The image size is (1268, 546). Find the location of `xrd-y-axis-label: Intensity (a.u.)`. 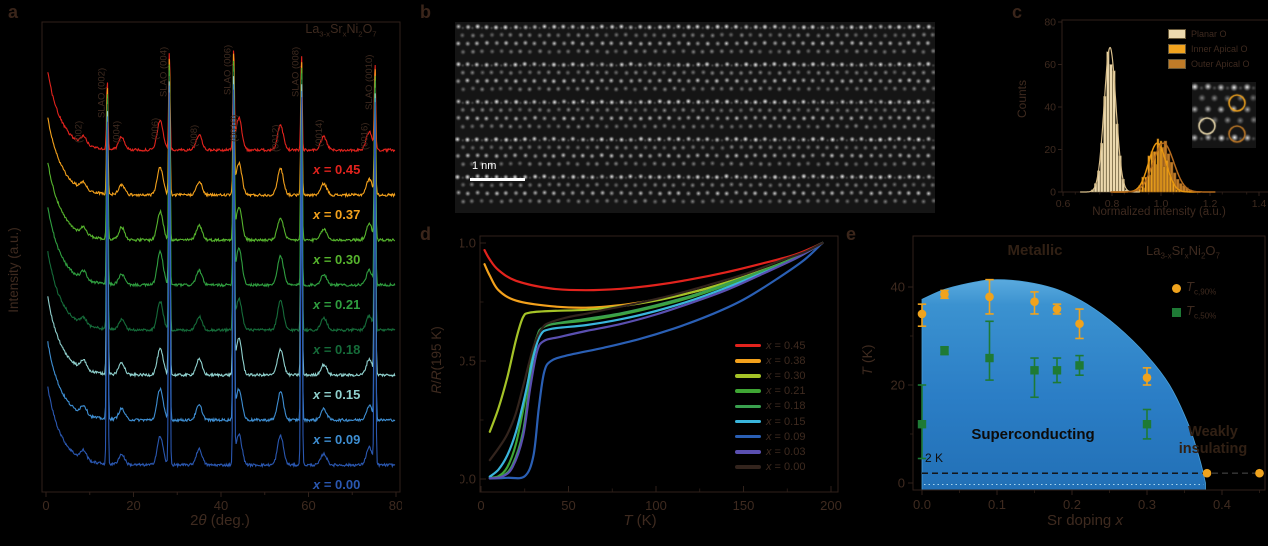

xrd-y-axis-label: Intensity (a.u.) is located at coordinates (13, 270).